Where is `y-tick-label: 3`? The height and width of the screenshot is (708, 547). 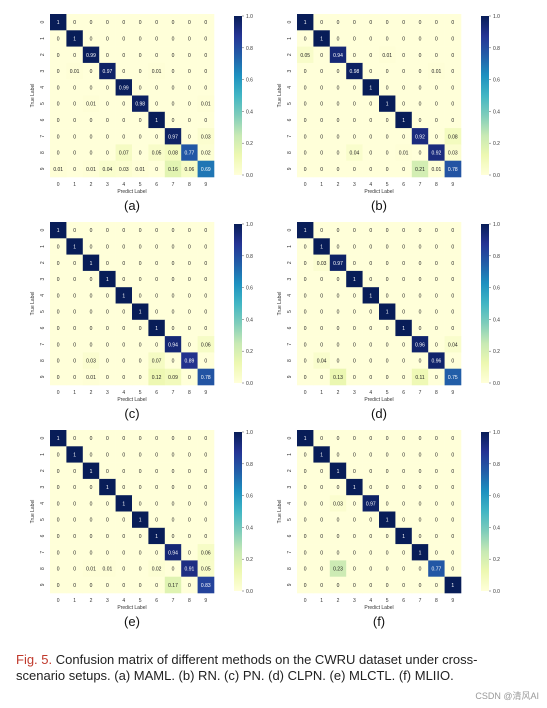 y-tick-label: 3 is located at coordinates (290, 486).